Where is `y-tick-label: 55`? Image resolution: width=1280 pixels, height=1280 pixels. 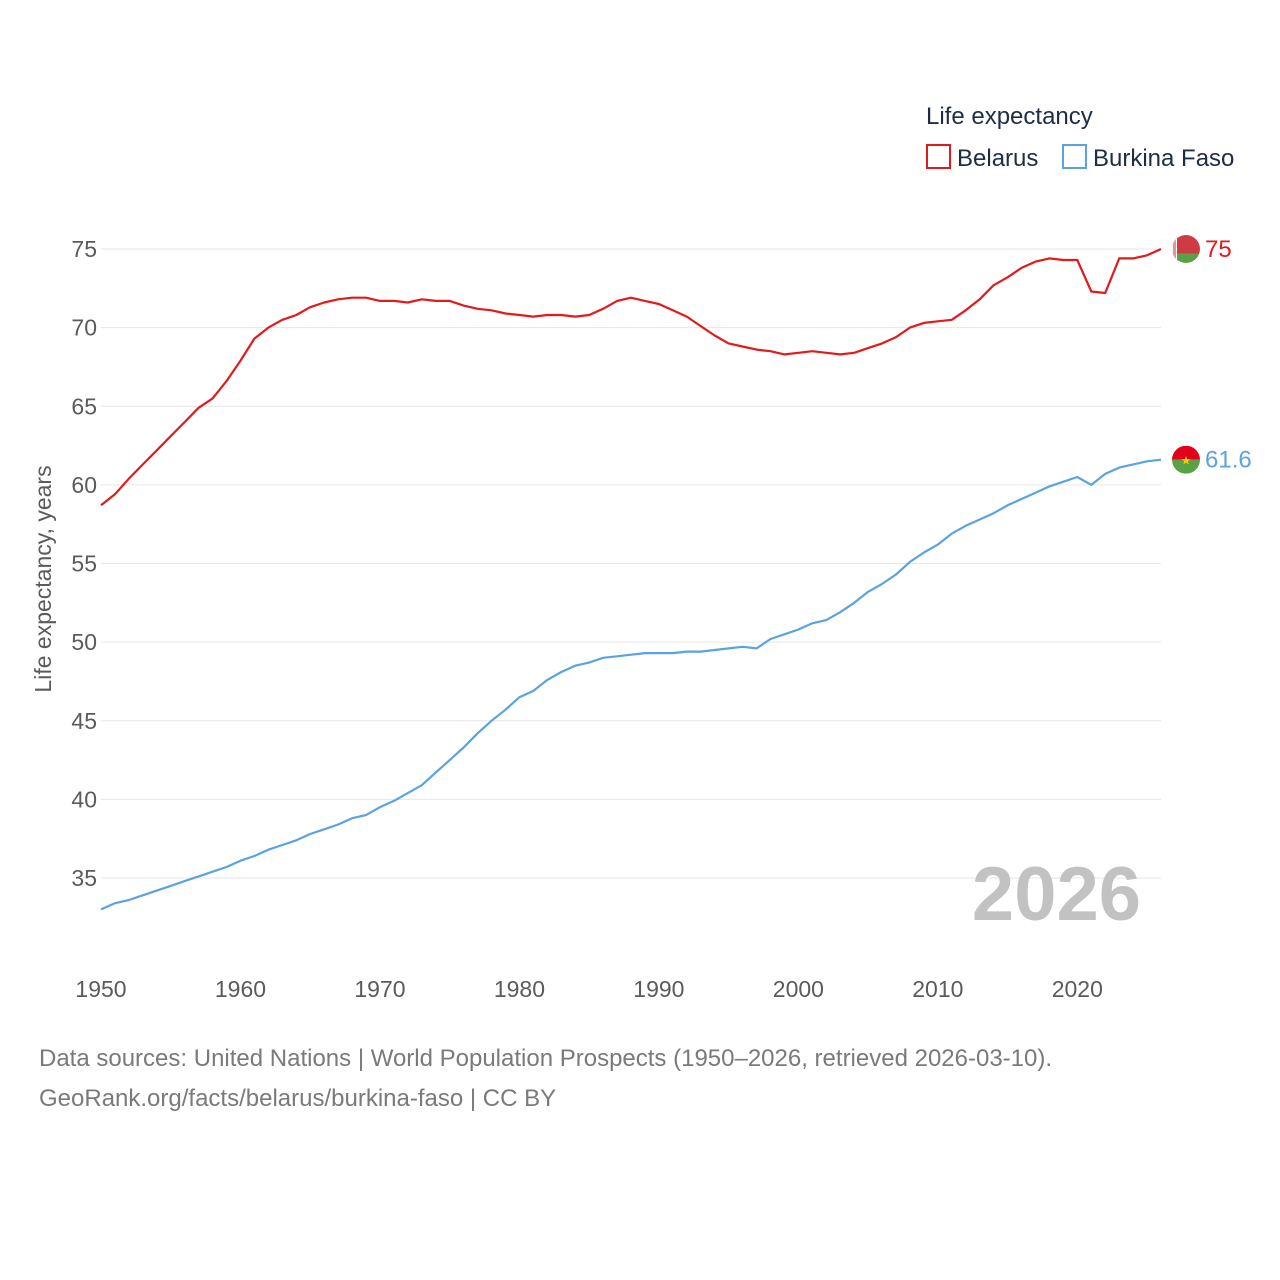
y-tick-label: 55 is located at coordinates (84, 564).